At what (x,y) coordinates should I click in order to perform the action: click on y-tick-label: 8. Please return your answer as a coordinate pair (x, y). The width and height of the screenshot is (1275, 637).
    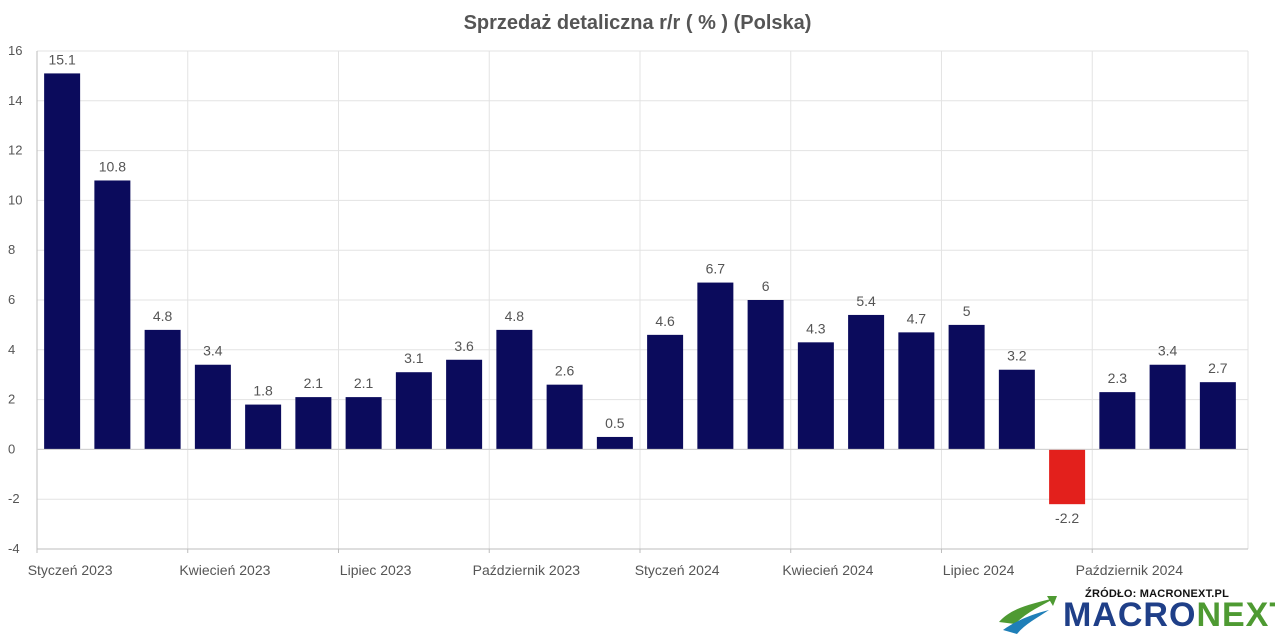
    Looking at the image, I should click on (11, 249).